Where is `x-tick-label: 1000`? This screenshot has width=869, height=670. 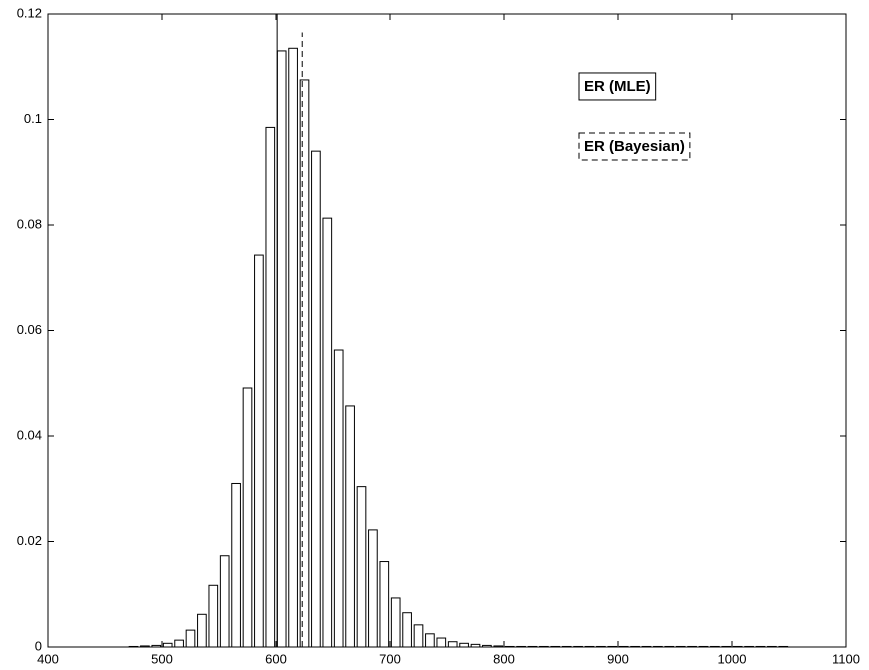 x-tick-label: 1000 is located at coordinates (732, 658).